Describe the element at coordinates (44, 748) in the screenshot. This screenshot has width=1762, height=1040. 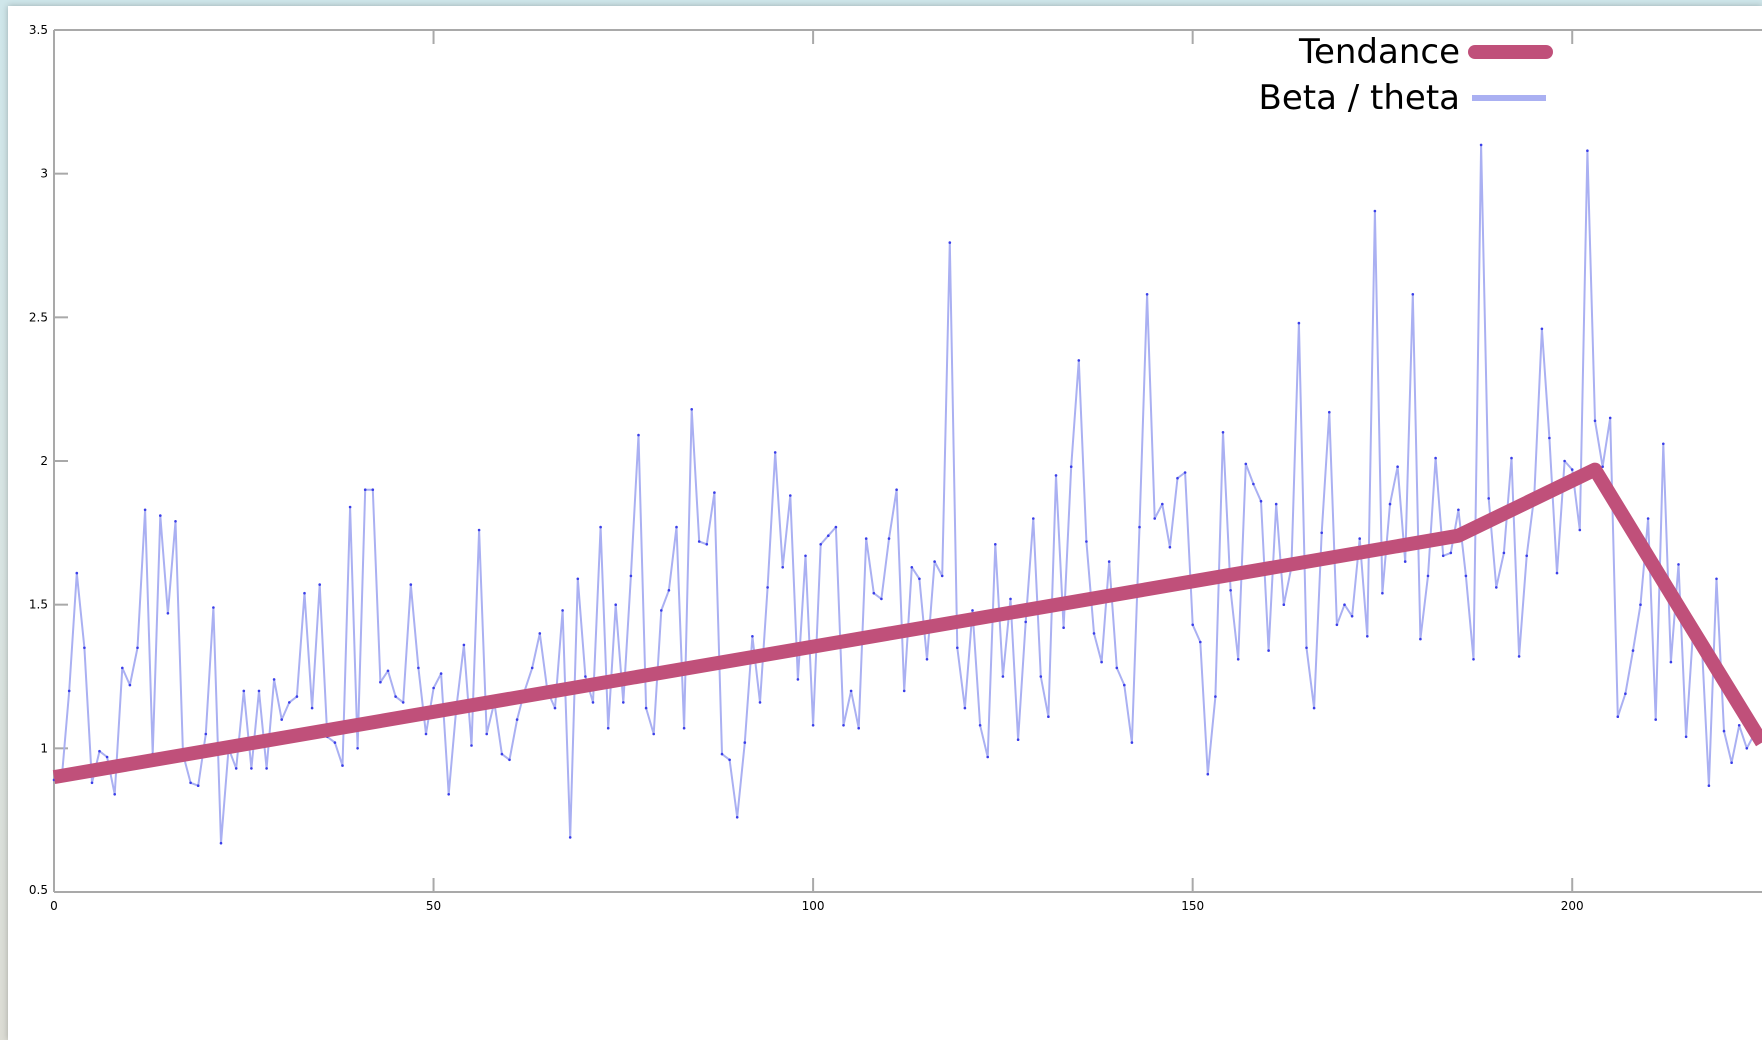
I see `y-tick-label: 1` at that location.